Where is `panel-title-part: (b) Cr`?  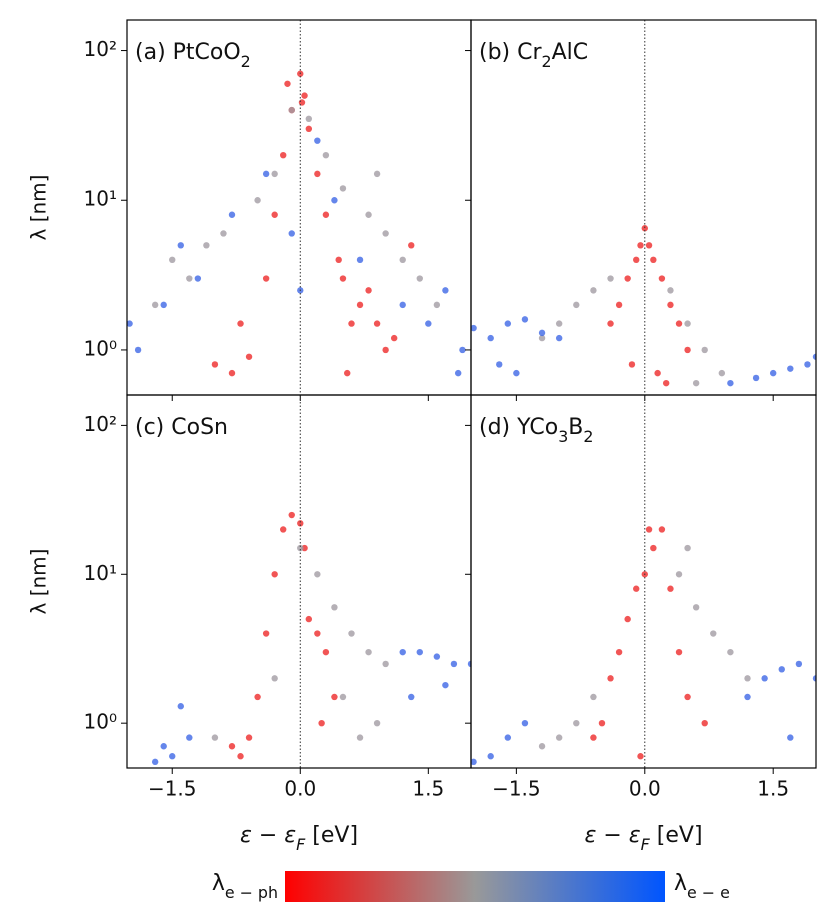
panel-title-part: (b) Cr is located at coordinates (510, 52).